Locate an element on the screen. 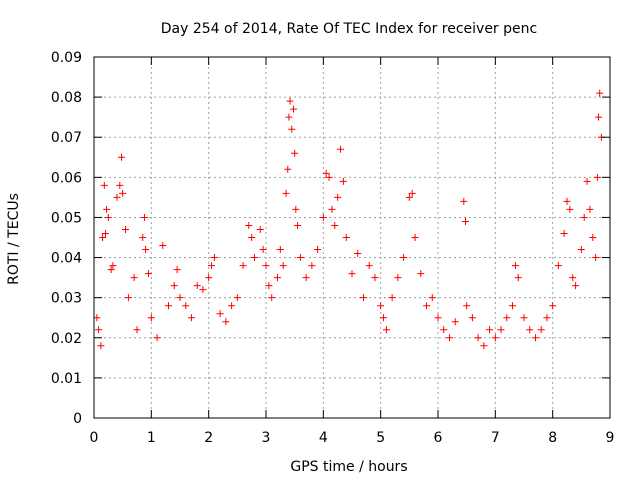  x-tick-label: 6 is located at coordinates (438, 438).